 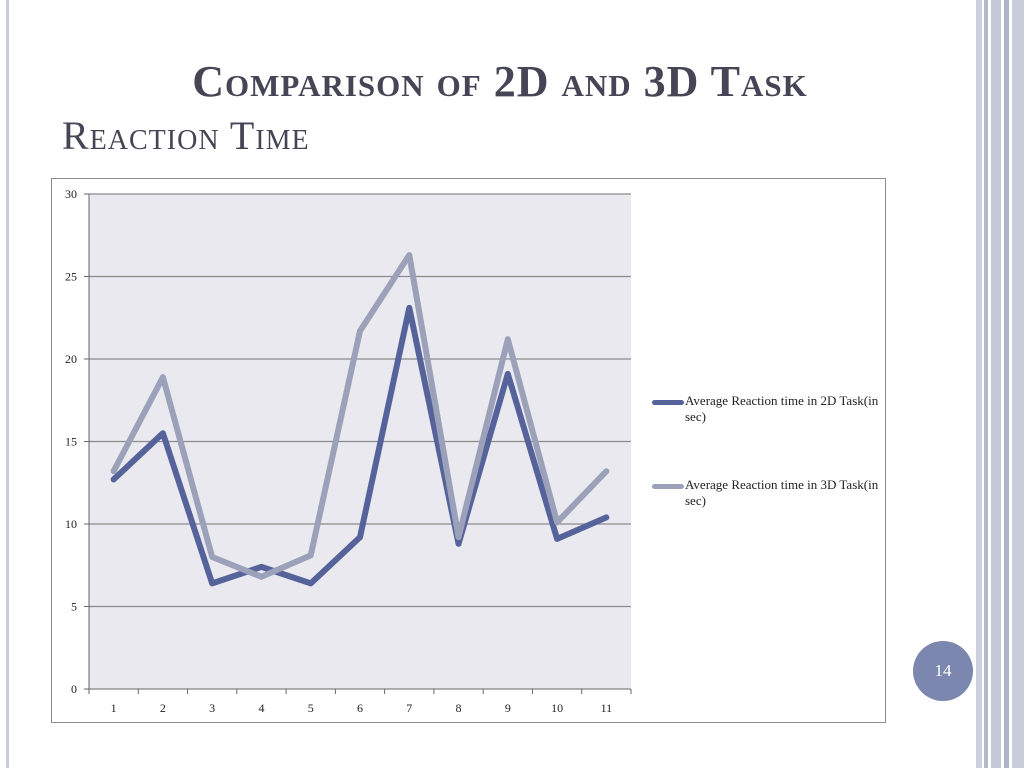 I want to click on legend-swatch-3d, so click(x=668, y=486).